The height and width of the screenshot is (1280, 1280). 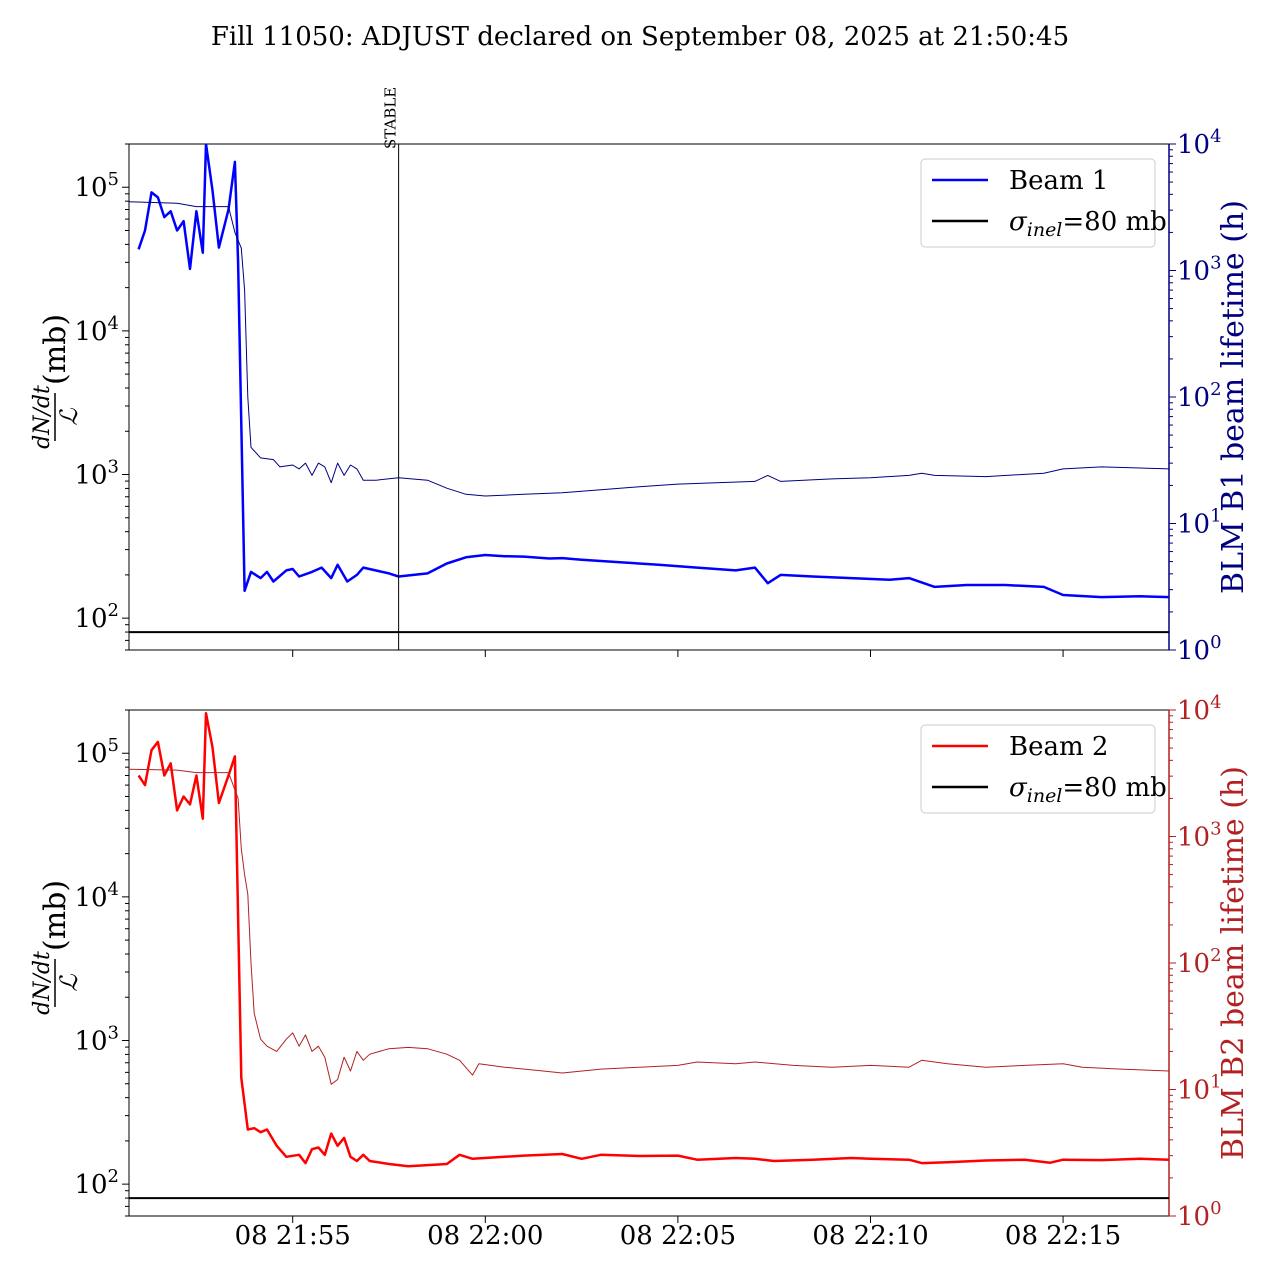 I want to click on legend: Beam 2 σinel=80 mb, so click(x=1043, y=769).